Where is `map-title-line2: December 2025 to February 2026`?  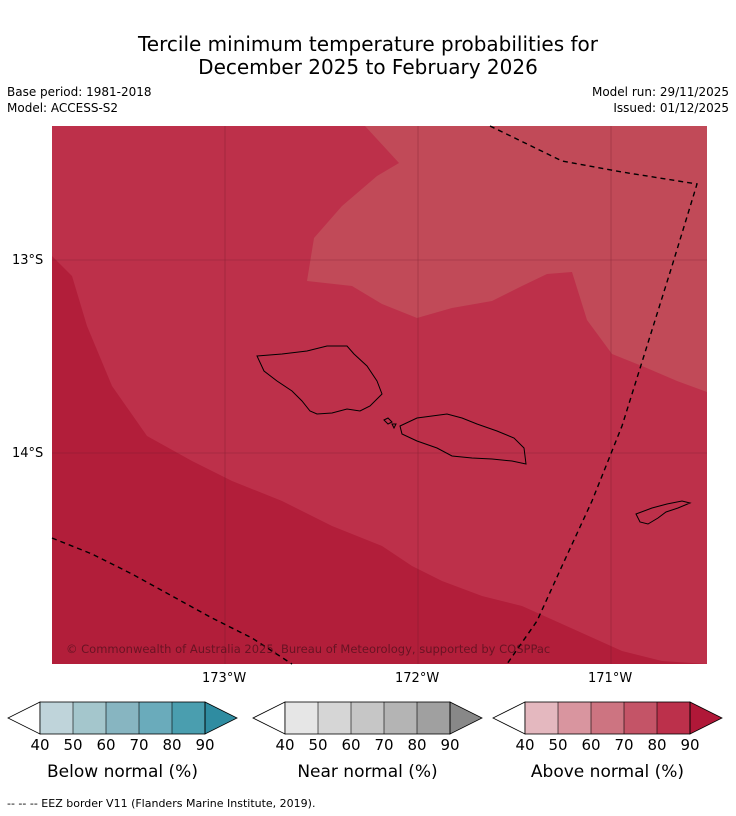 map-title-line2: December 2025 to February 2026 is located at coordinates (368, 67).